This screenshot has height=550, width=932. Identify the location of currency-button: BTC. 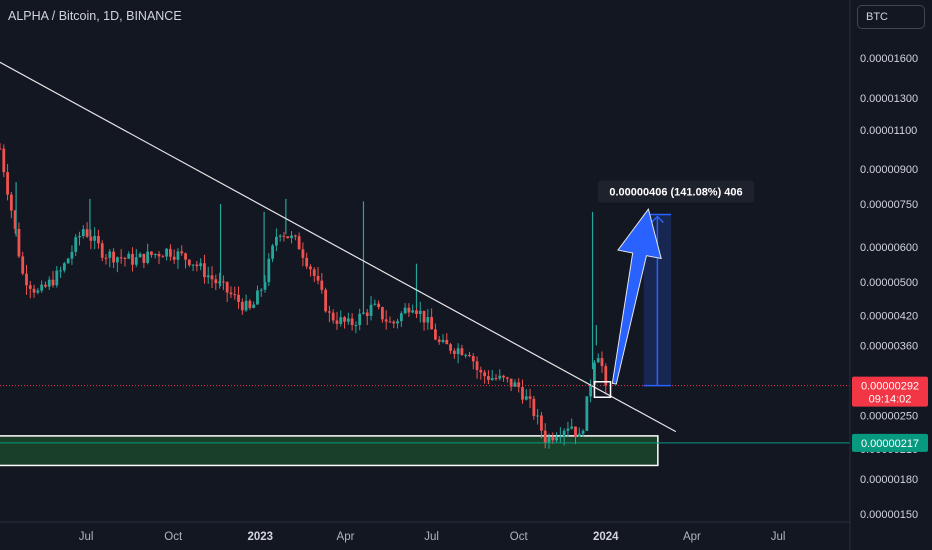
(891, 17).